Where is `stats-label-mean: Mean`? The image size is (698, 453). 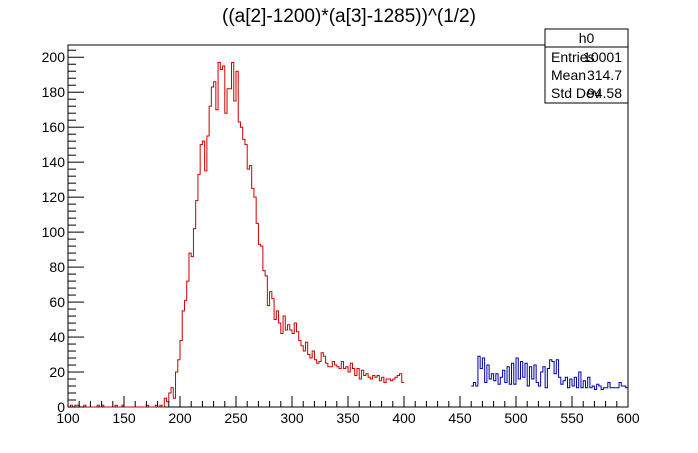 stats-label-mean: Mean is located at coordinates (568, 75).